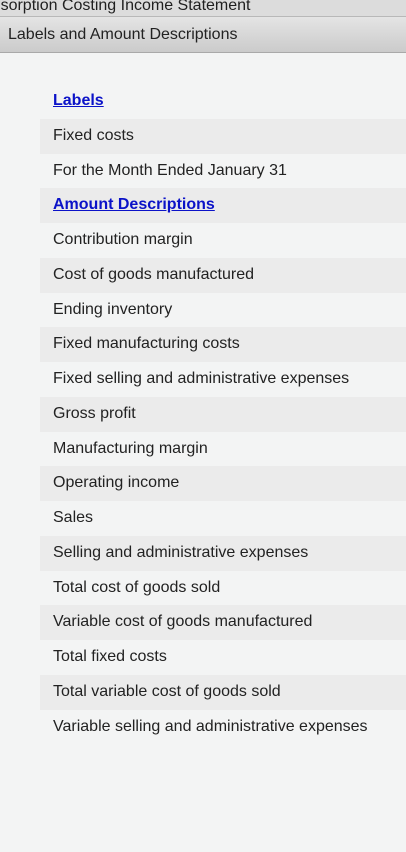 This screenshot has width=406, height=852. Describe the element at coordinates (123, 34) in the screenshot. I see `panel-header-title: Labels and Amount Descriptions` at that location.